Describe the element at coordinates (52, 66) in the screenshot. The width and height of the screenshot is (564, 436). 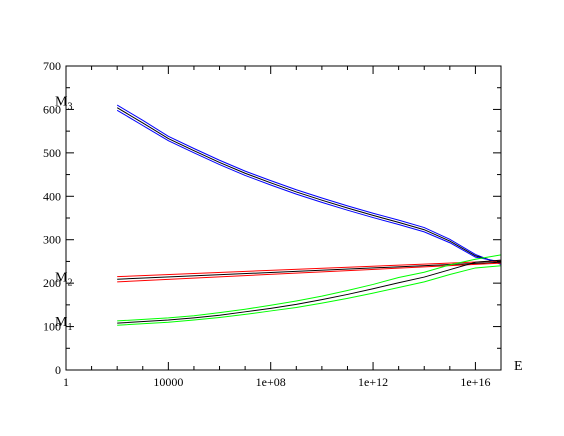
I see `y-tick-label: 700` at that location.